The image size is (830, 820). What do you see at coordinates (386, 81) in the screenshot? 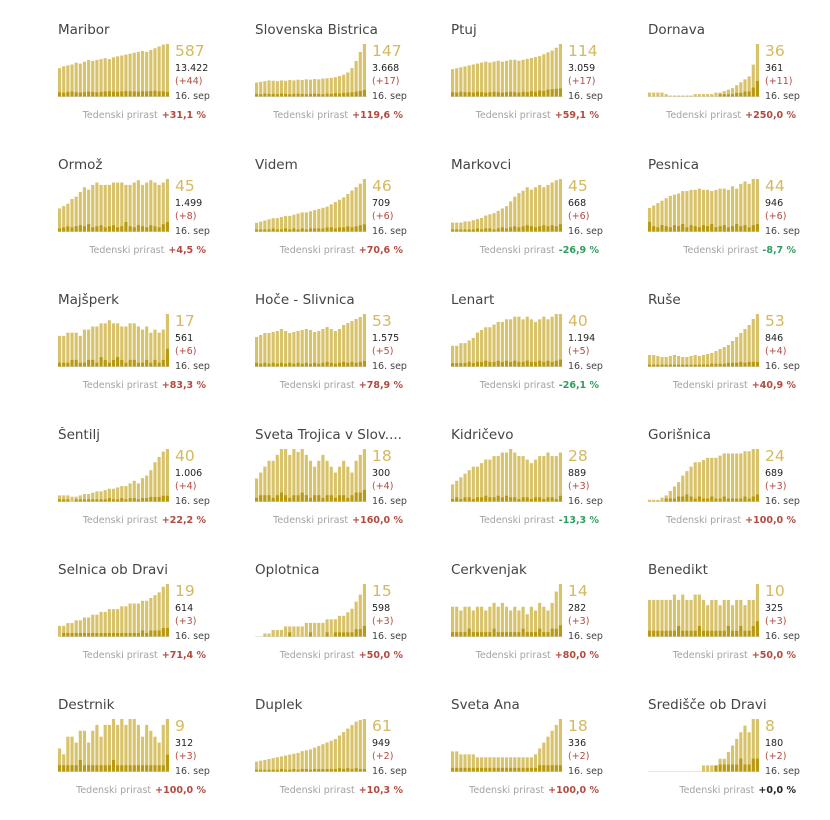
I see `daily-change: (+17)` at bounding box center [386, 81].